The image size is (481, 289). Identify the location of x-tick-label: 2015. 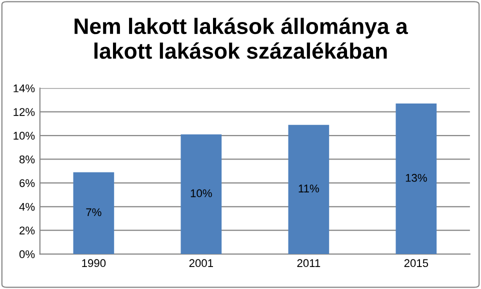
(416, 263).